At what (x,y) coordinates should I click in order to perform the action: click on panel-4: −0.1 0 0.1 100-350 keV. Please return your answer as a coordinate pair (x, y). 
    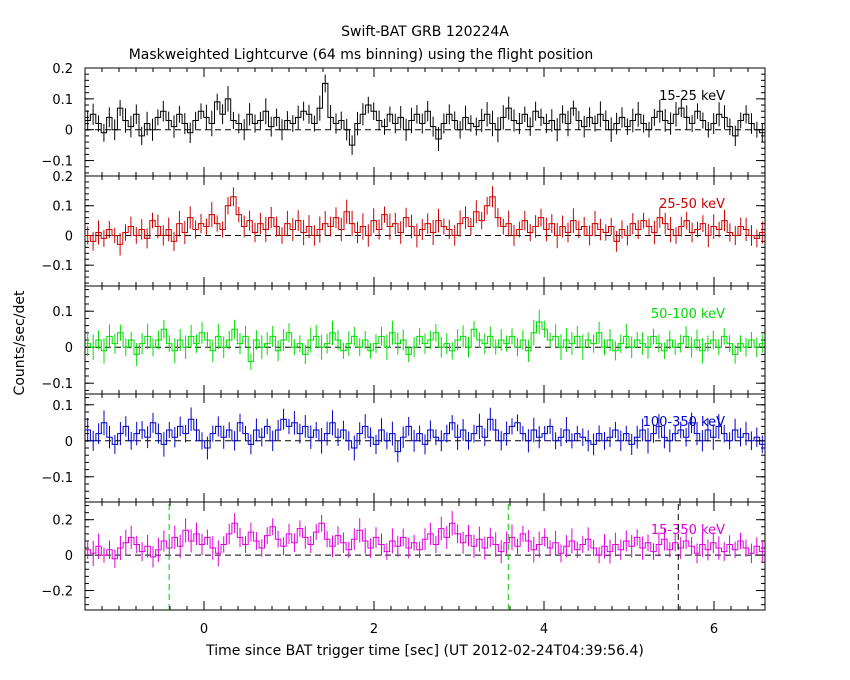
    Looking at the image, I should click on (403, 448).